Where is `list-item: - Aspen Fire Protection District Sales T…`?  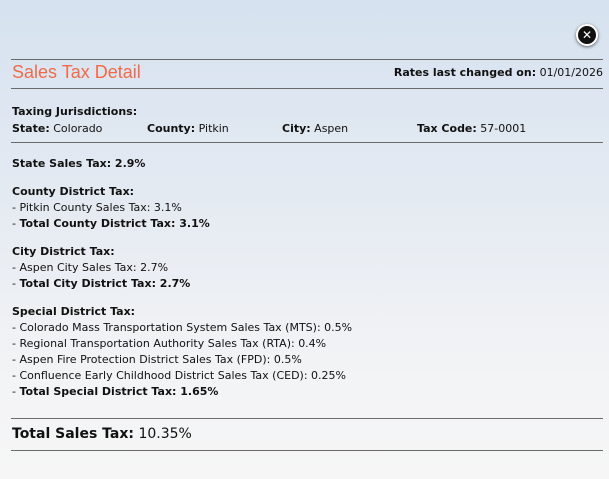
list-item: - Aspen Fire Protection District Sales T… is located at coordinates (157, 359).